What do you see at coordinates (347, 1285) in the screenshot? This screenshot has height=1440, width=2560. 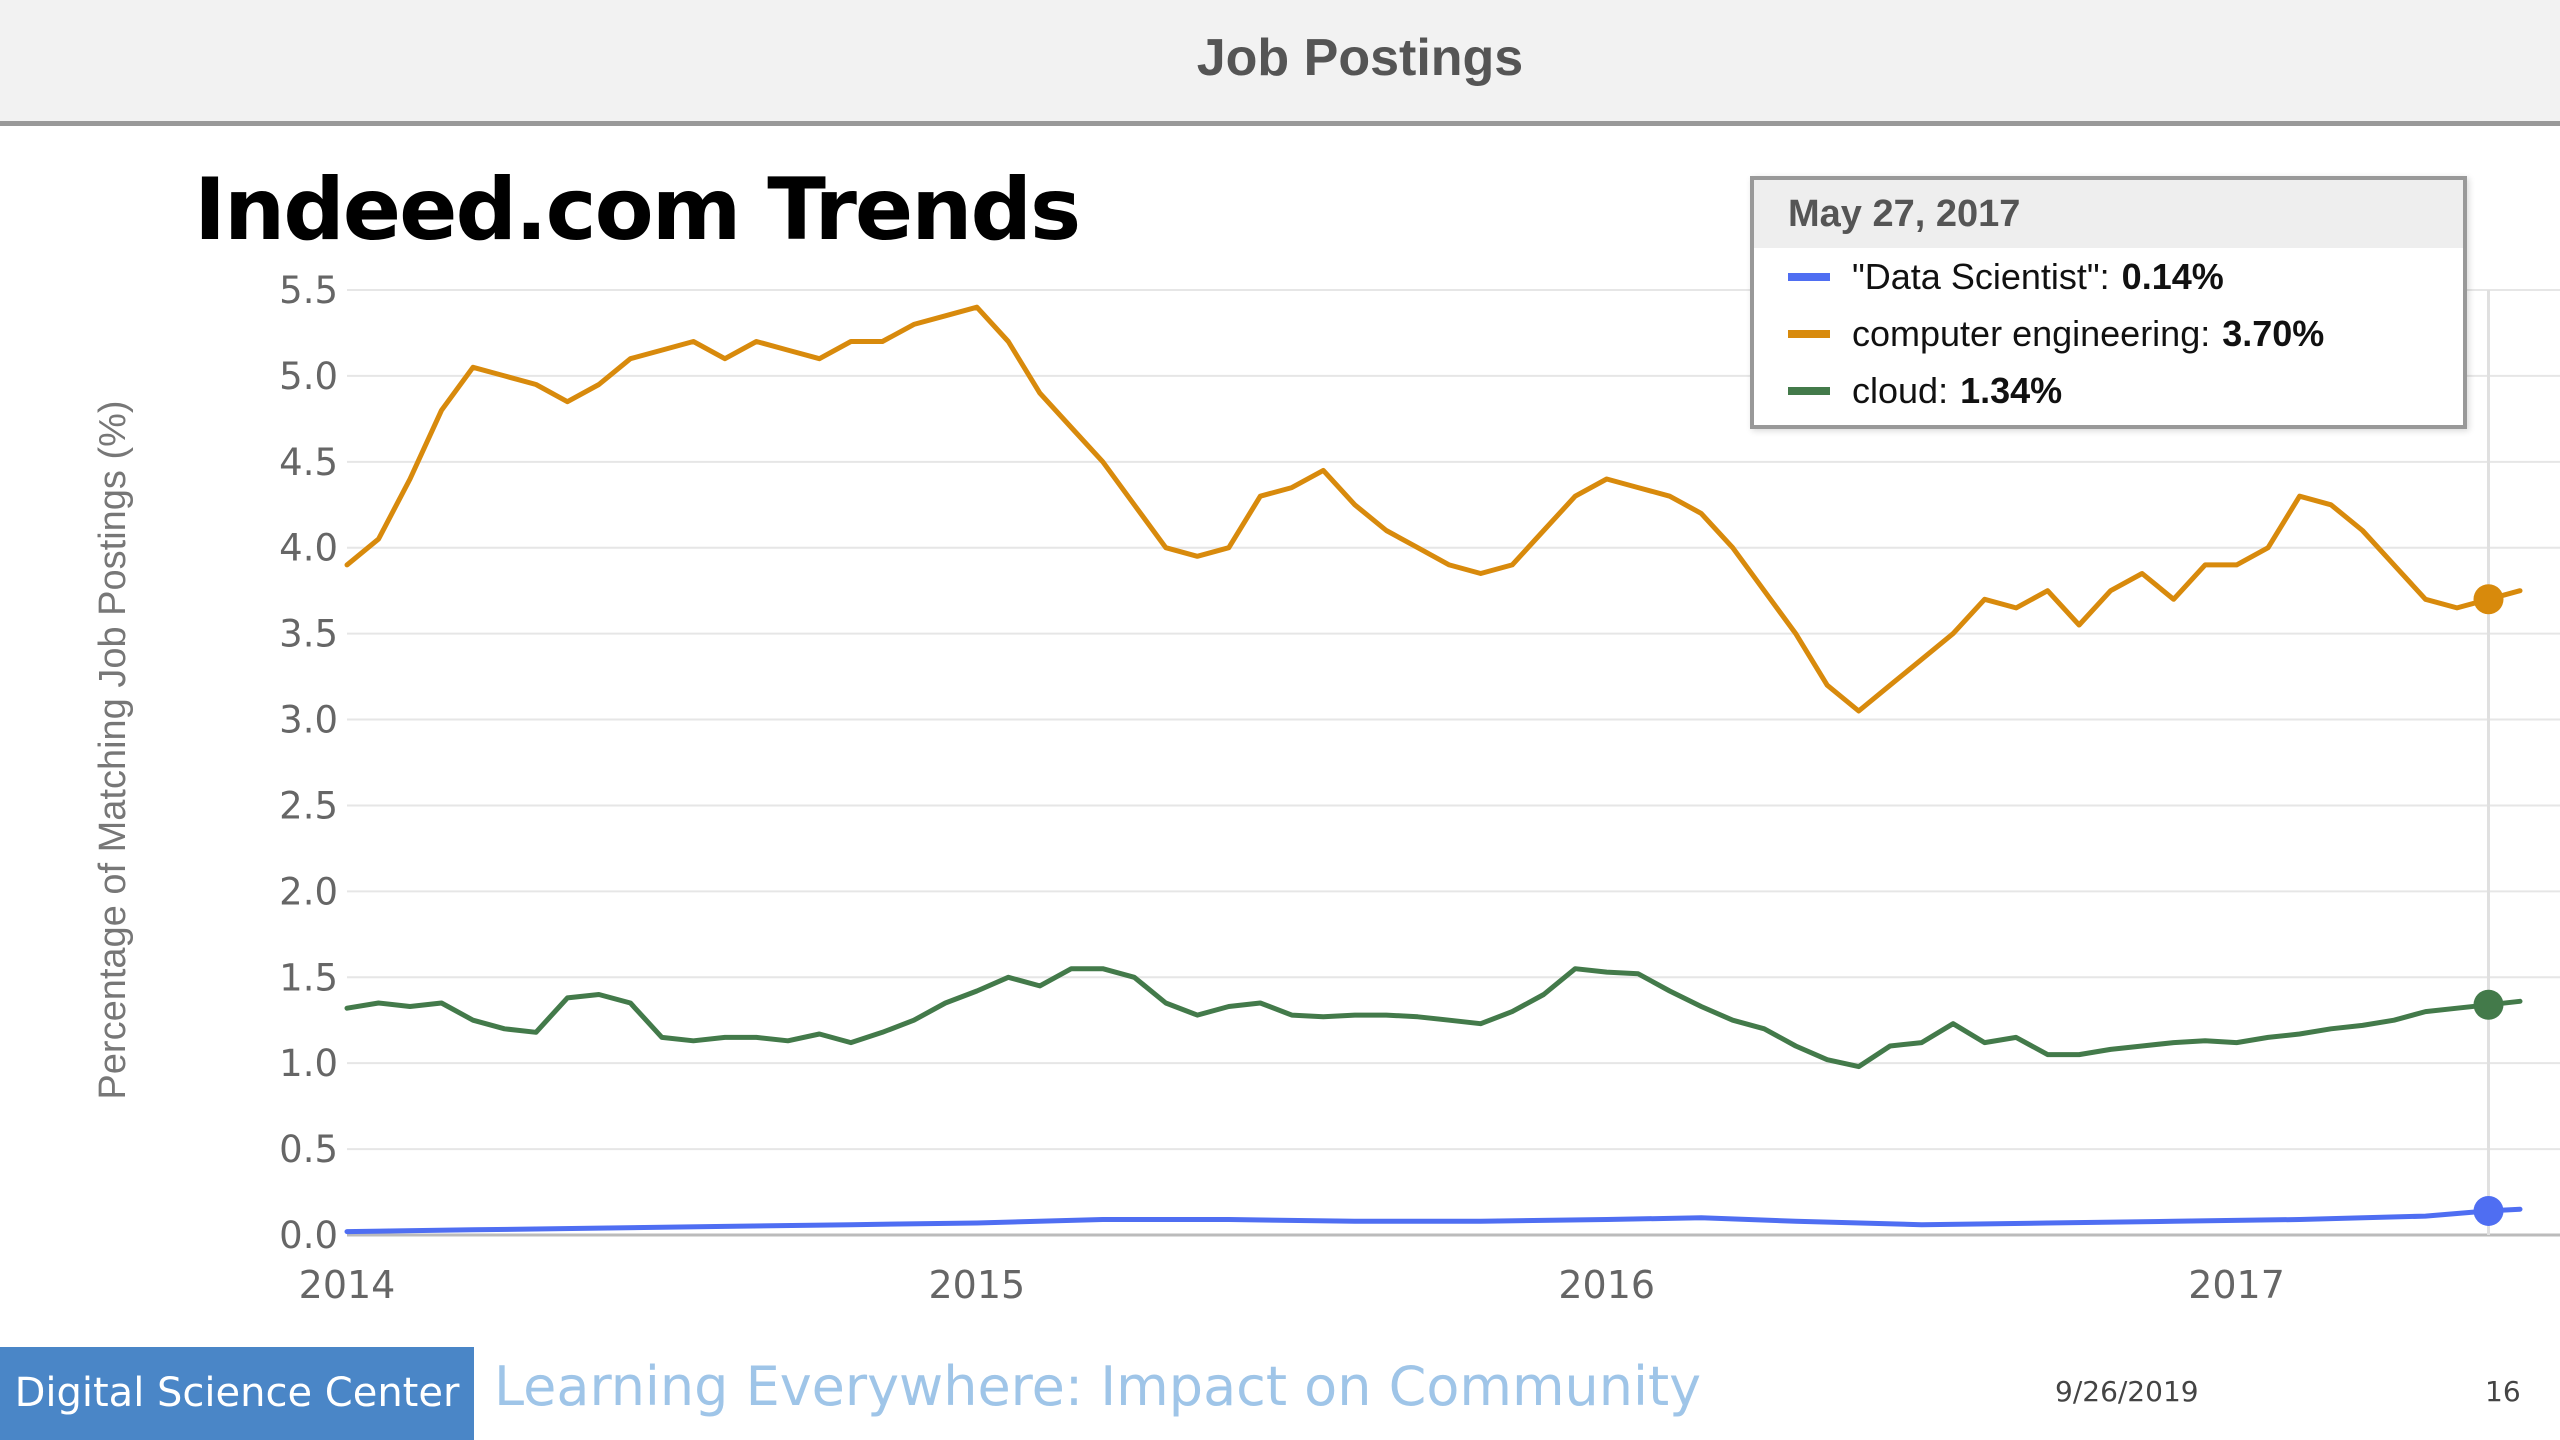 I see `x-tick-label: 2014` at bounding box center [347, 1285].